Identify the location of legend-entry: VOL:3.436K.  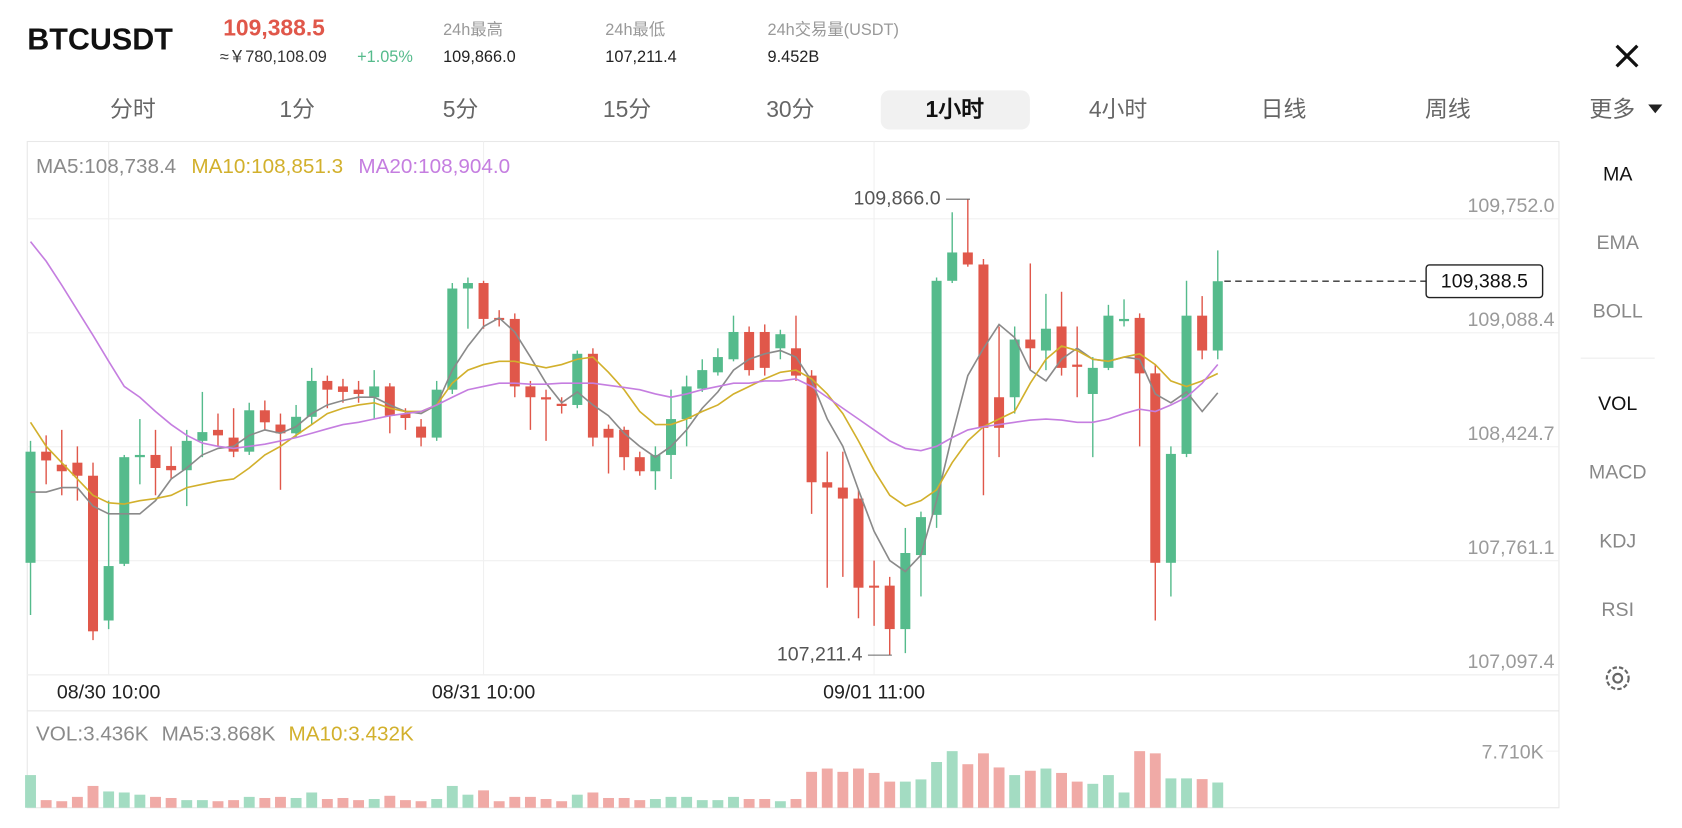
(92, 733).